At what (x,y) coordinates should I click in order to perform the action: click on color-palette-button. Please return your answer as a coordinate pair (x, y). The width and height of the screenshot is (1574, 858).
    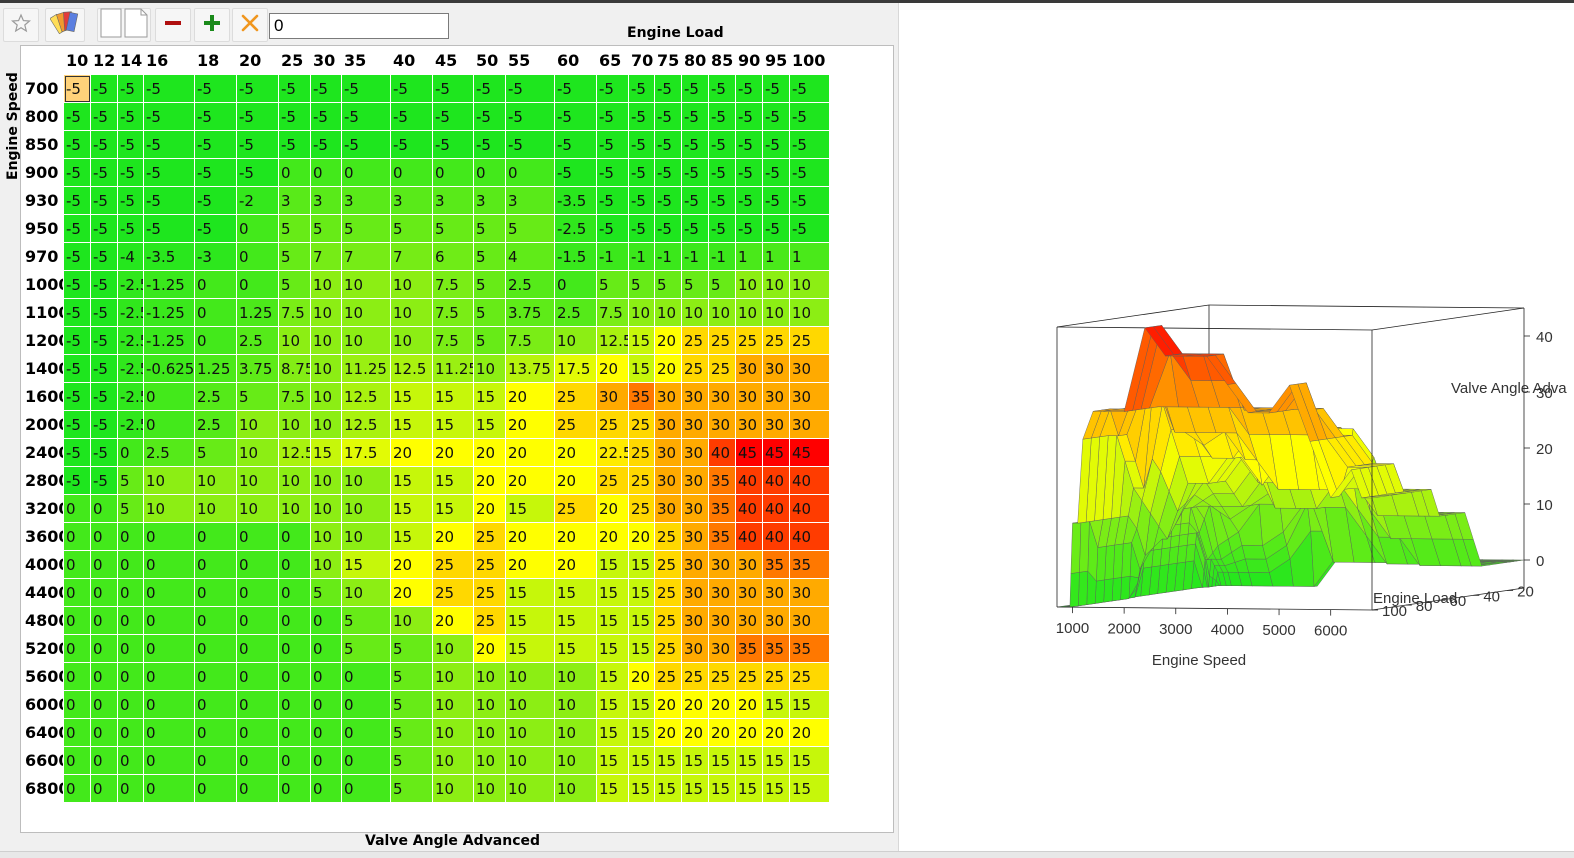
    Looking at the image, I should click on (65, 25).